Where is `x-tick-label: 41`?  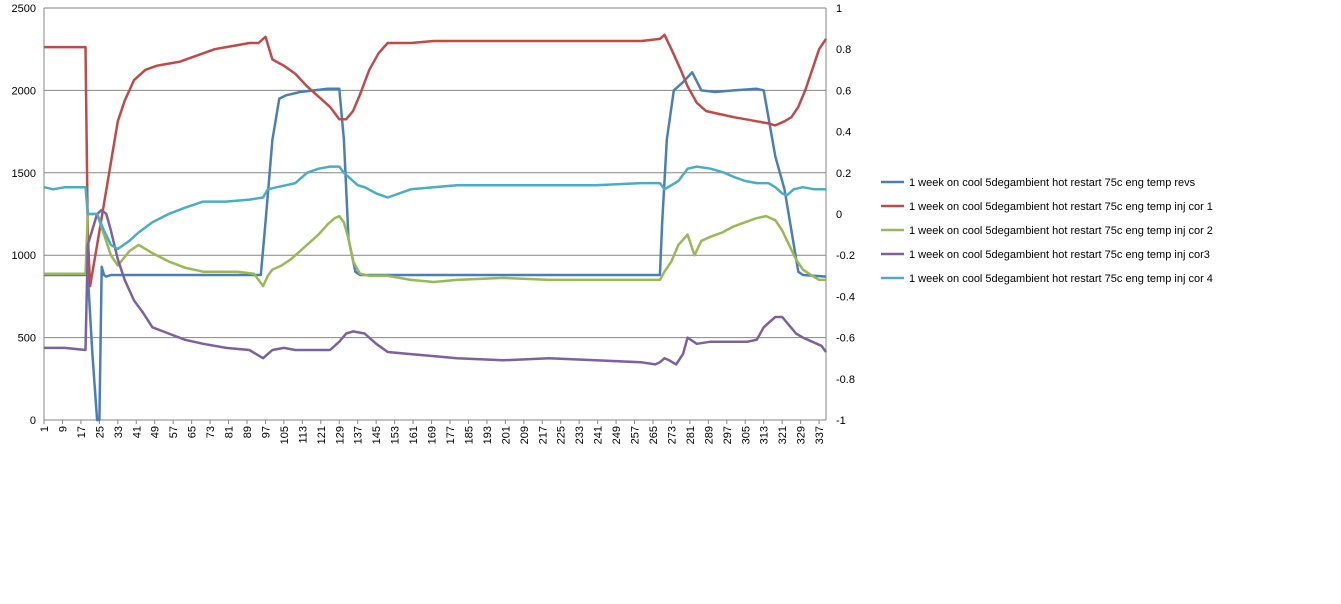
x-tick-label: 41 is located at coordinates (137, 432).